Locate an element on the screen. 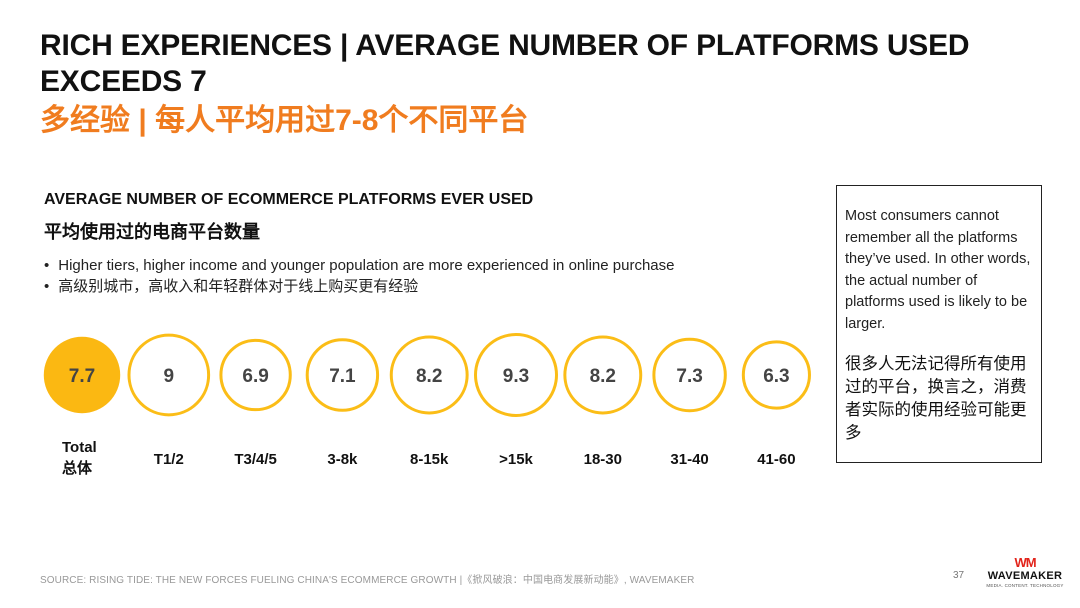 The width and height of the screenshot is (1080, 608). category-label-4: 8-15k is located at coordinates (429, 459).